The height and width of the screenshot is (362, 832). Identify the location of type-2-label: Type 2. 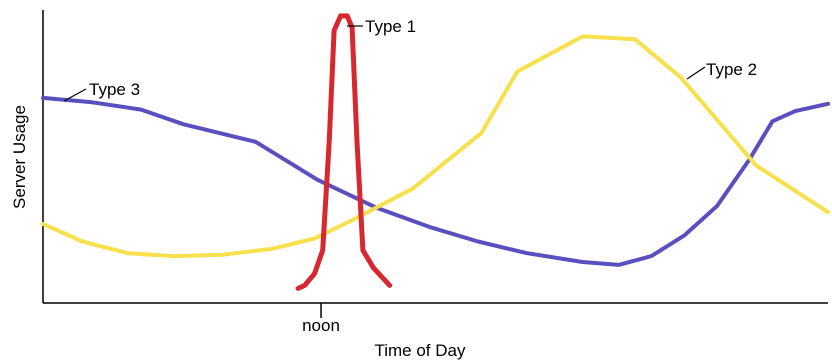
(731, 69).